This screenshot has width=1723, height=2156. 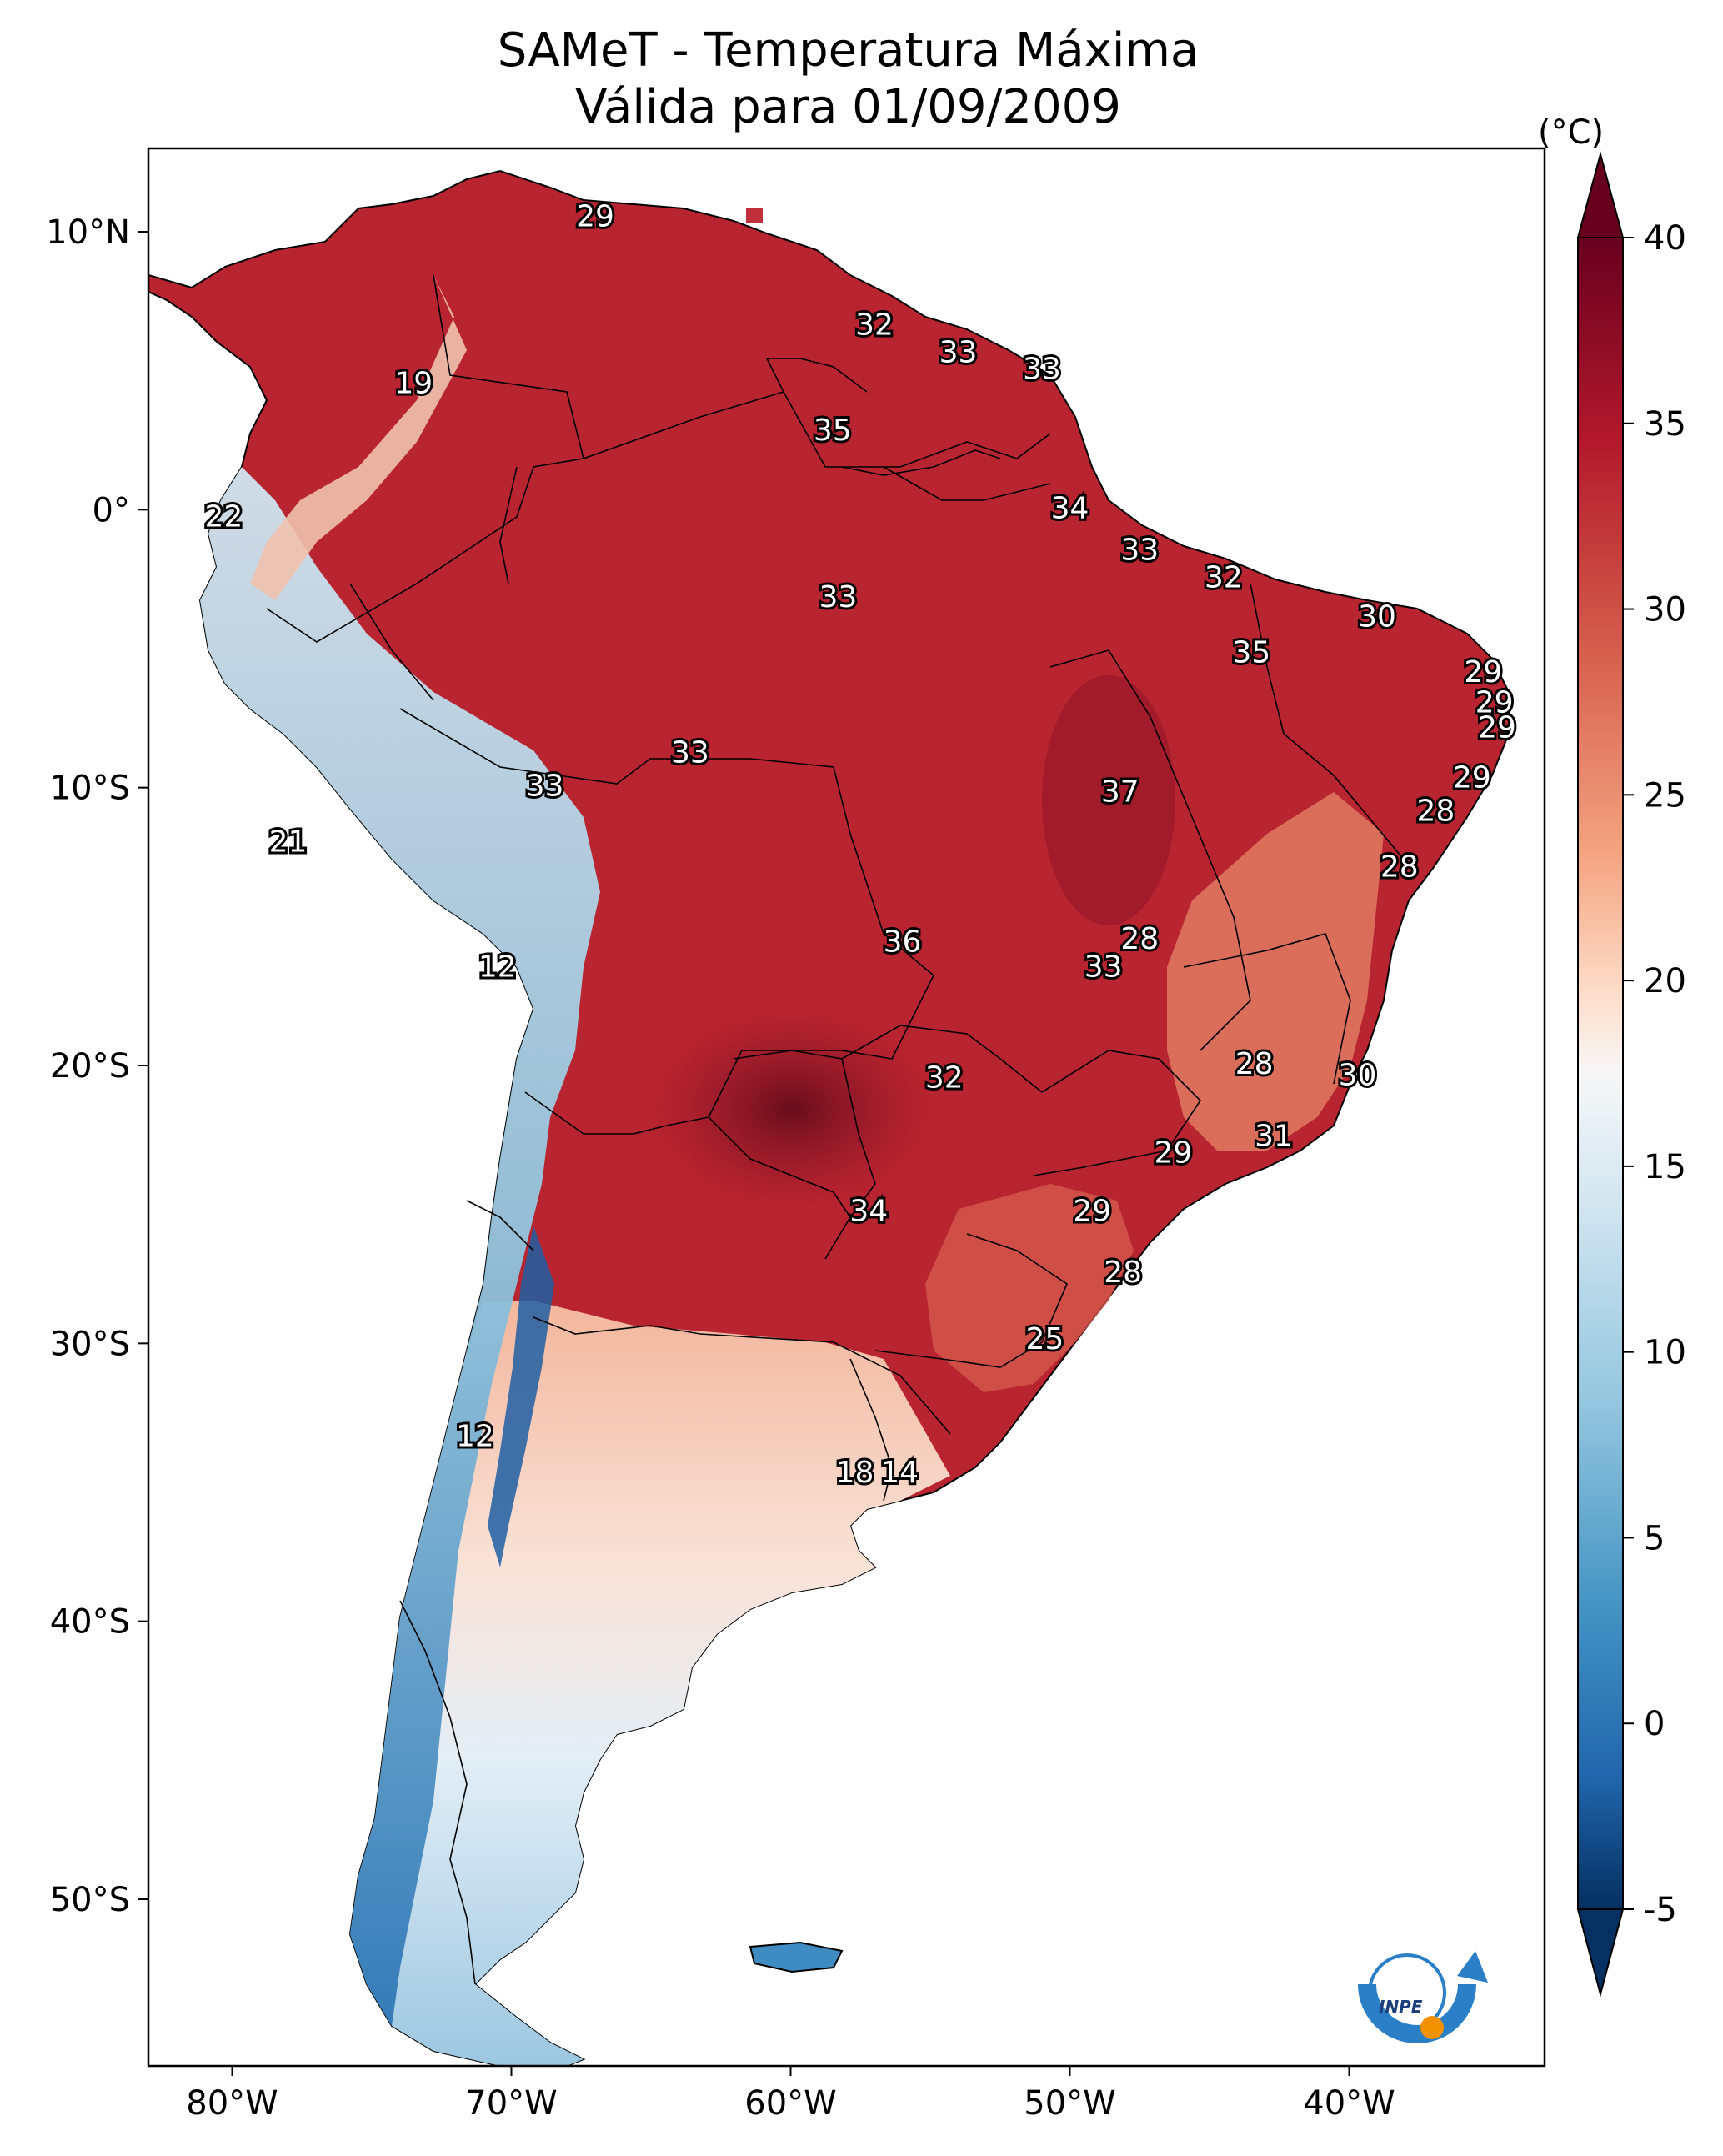 What do you see at coordinates (1665, 610) in the screenshot?
I see `colorbar-tick-label: 30` at bounding box center [1665, 610].